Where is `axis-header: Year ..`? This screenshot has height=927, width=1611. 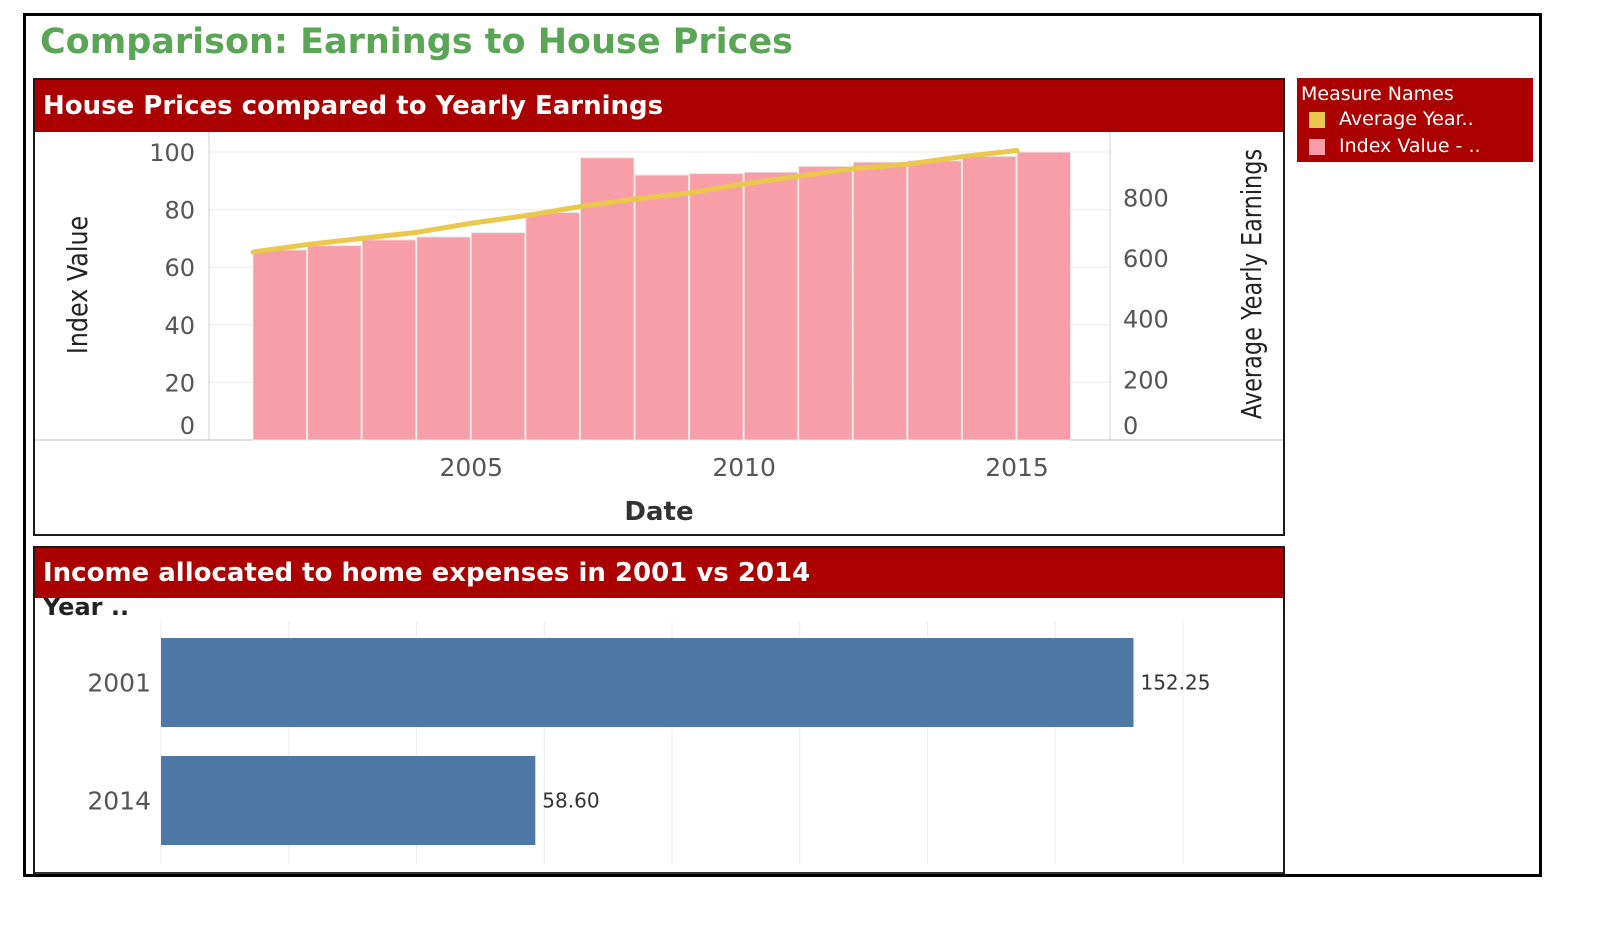 axis-header: Year .. is located at coordinates (85, 609).